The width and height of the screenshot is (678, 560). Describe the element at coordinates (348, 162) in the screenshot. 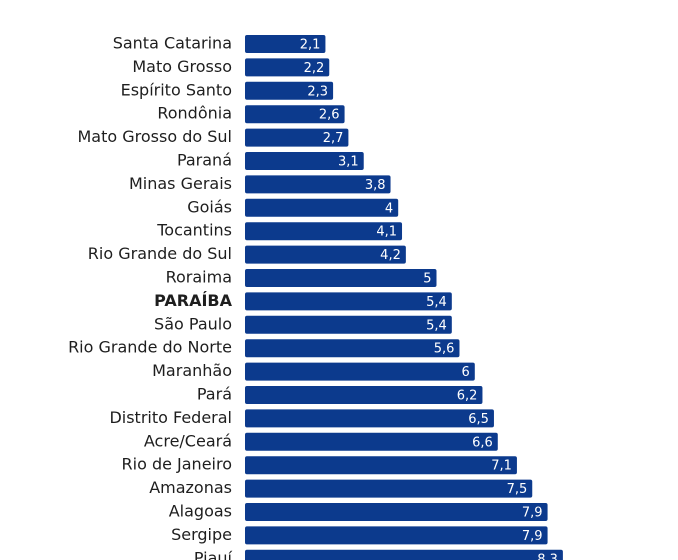

I see `value-label: 3,1` at that location.